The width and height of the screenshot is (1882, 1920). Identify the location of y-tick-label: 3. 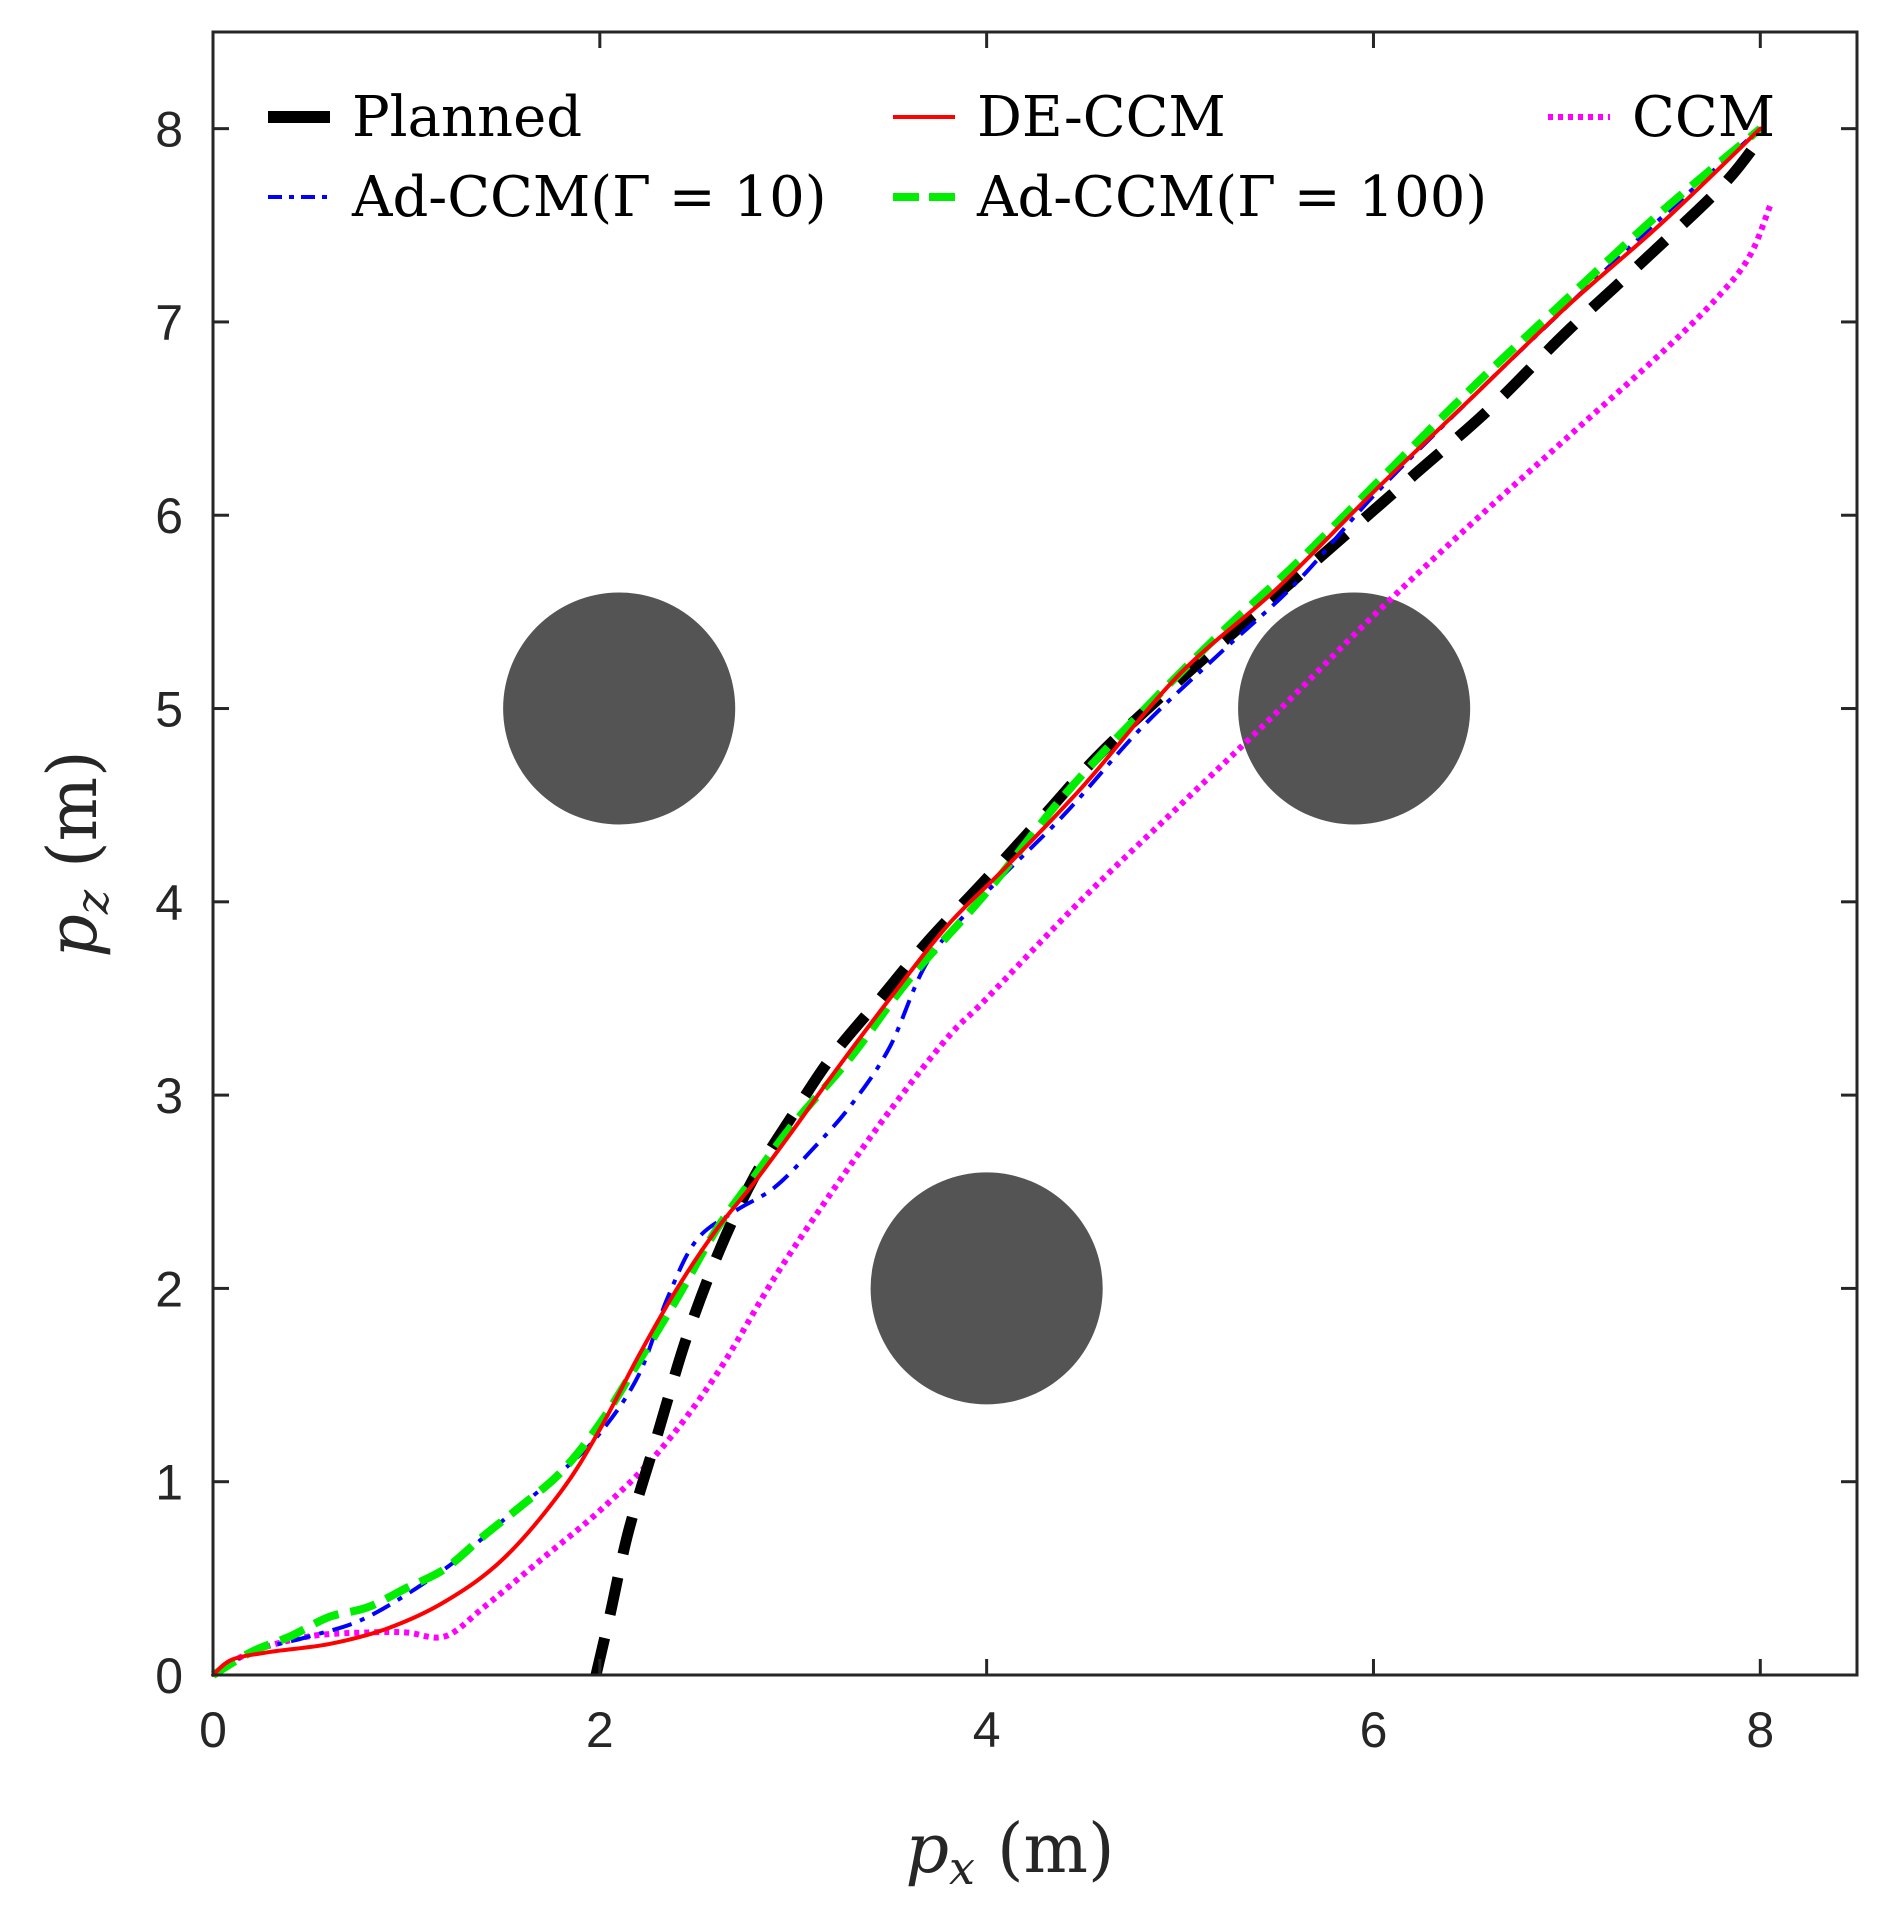
(169, 1096).